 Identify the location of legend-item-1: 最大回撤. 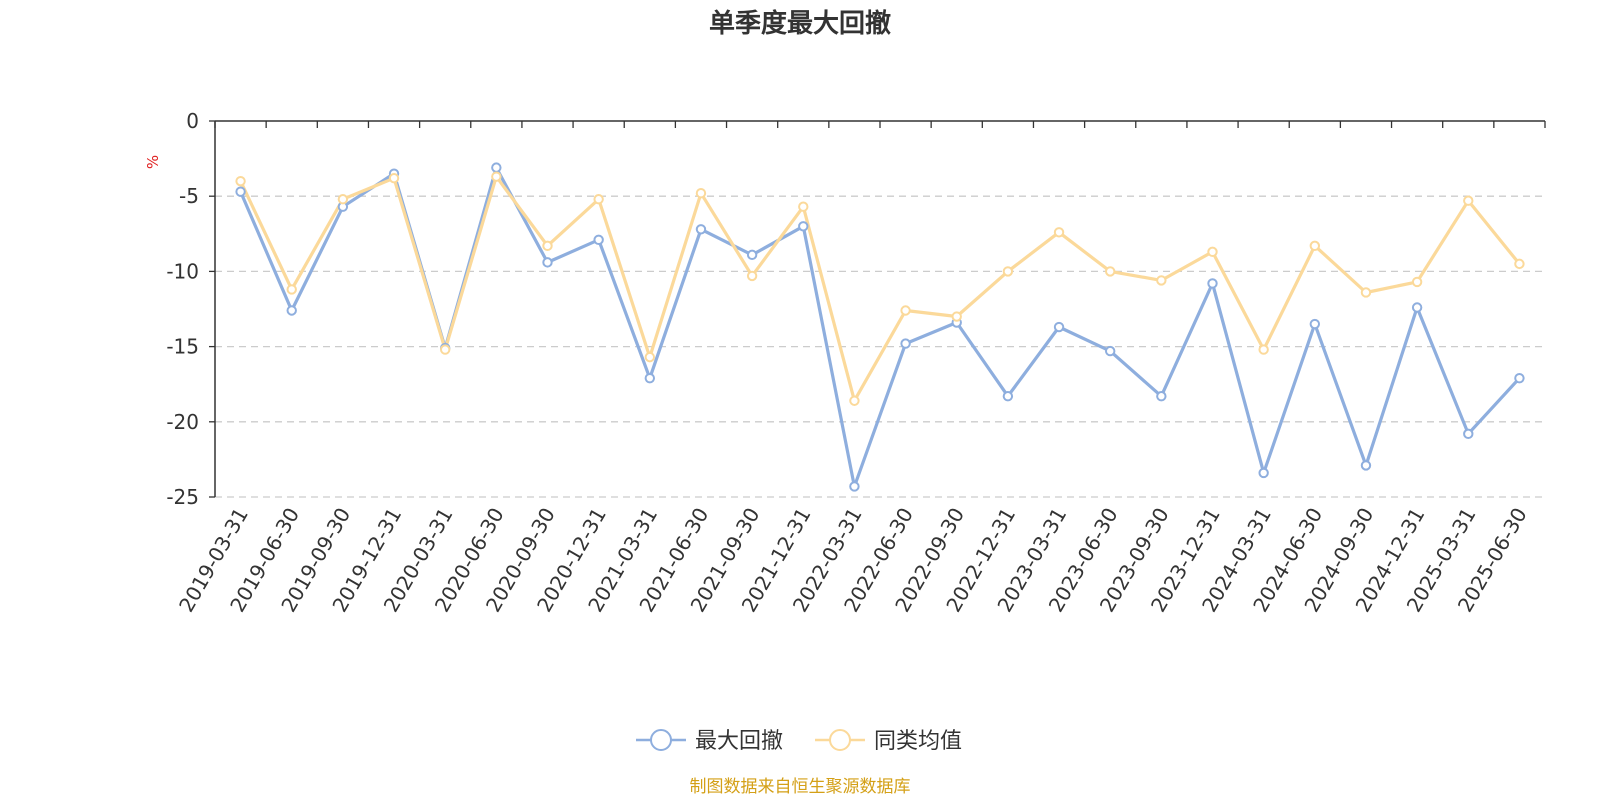
(709, 741).